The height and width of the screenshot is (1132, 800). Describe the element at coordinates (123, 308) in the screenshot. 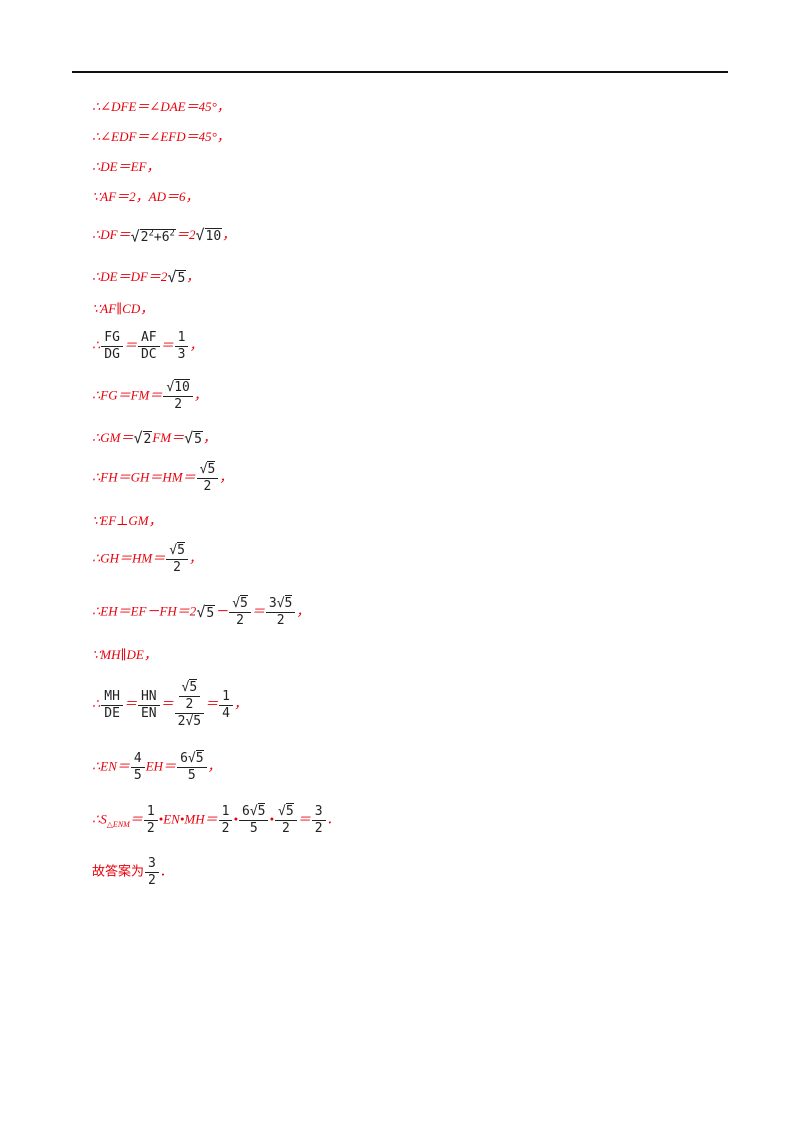

I see `solution-line-7: ∵AF∥CD，` at that location.